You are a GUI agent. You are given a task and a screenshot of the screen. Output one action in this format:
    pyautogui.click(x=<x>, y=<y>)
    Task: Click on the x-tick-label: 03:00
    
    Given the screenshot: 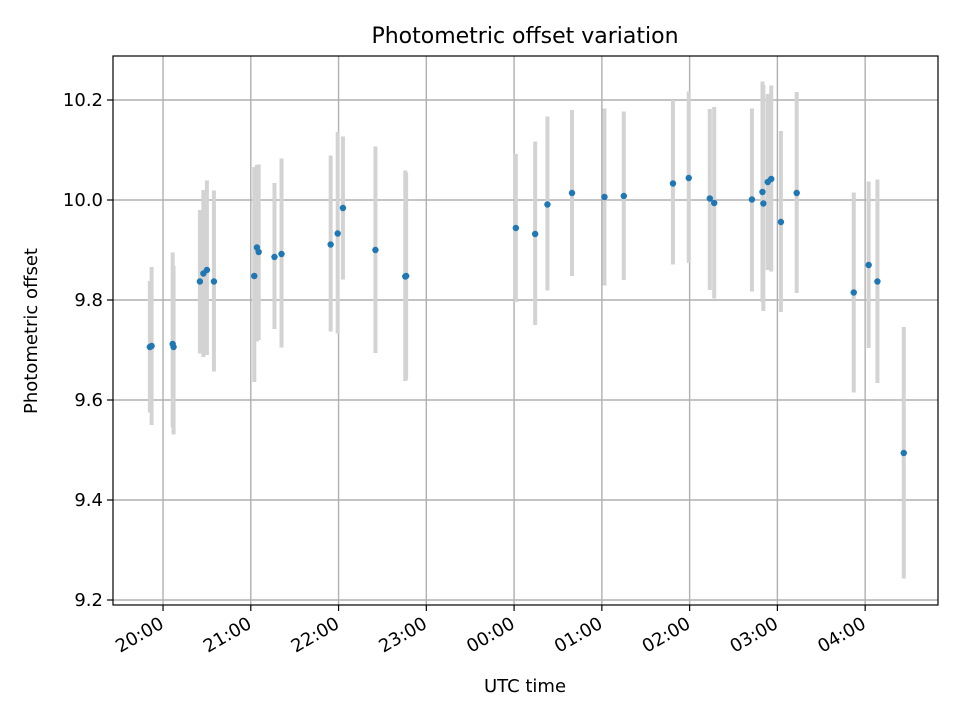 What is the action you would take?
    pyautogui.click(x=753, y=635)
    